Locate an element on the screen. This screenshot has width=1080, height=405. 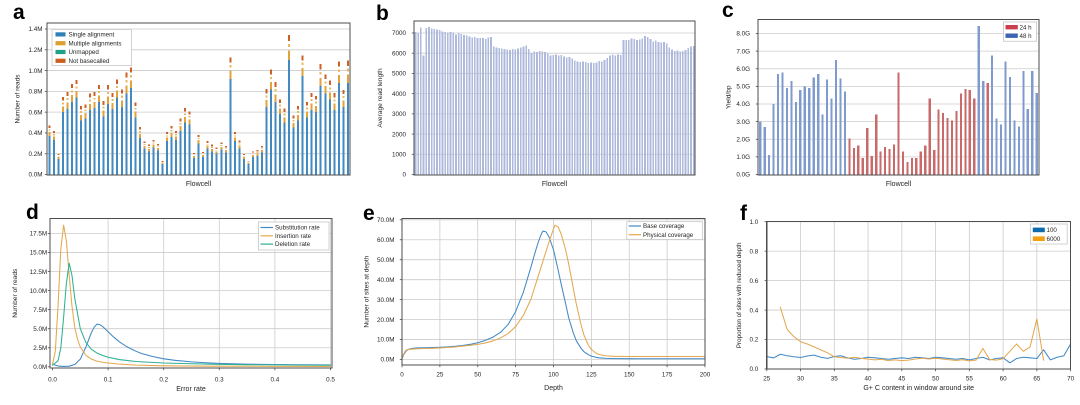
svg-text: 1.4M is located at coordinates (36, 29).